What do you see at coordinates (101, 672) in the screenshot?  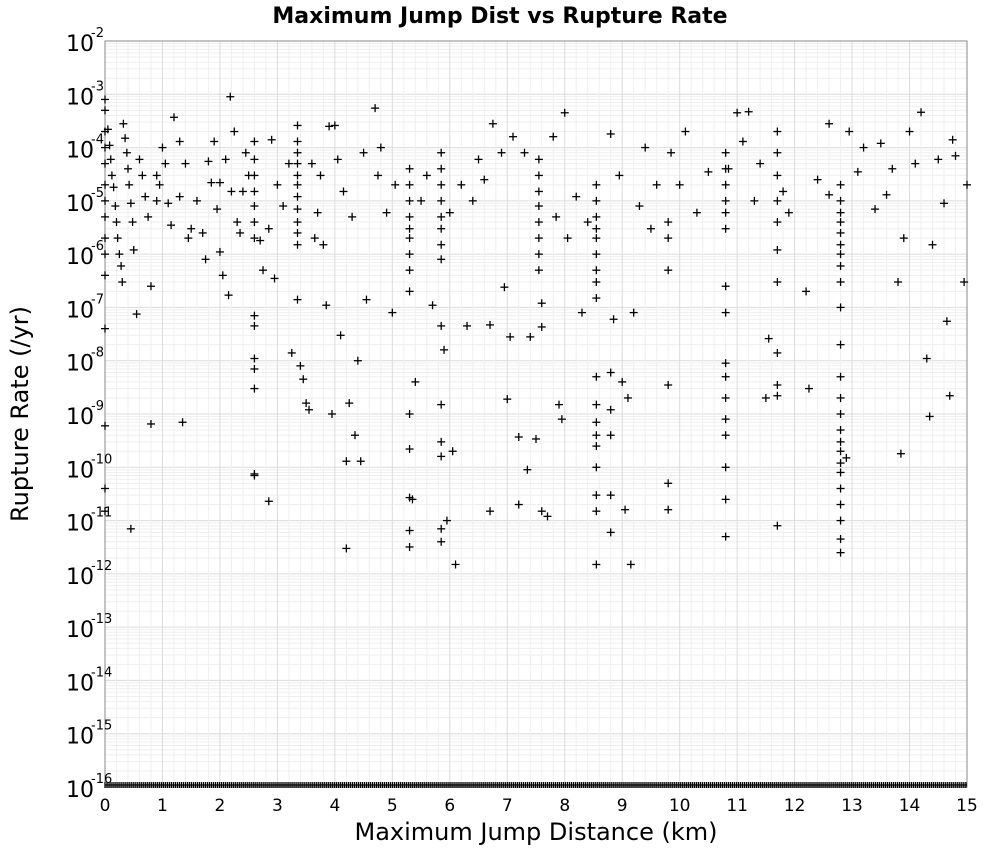 I see `y-tick-exponent: -14` at bounding box center [101, 672].